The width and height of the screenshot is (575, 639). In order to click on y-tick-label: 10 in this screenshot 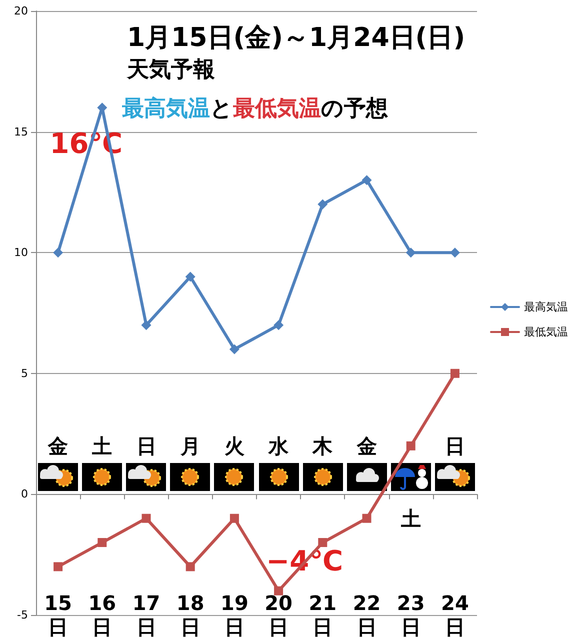, I will do `click(21, 253)`.